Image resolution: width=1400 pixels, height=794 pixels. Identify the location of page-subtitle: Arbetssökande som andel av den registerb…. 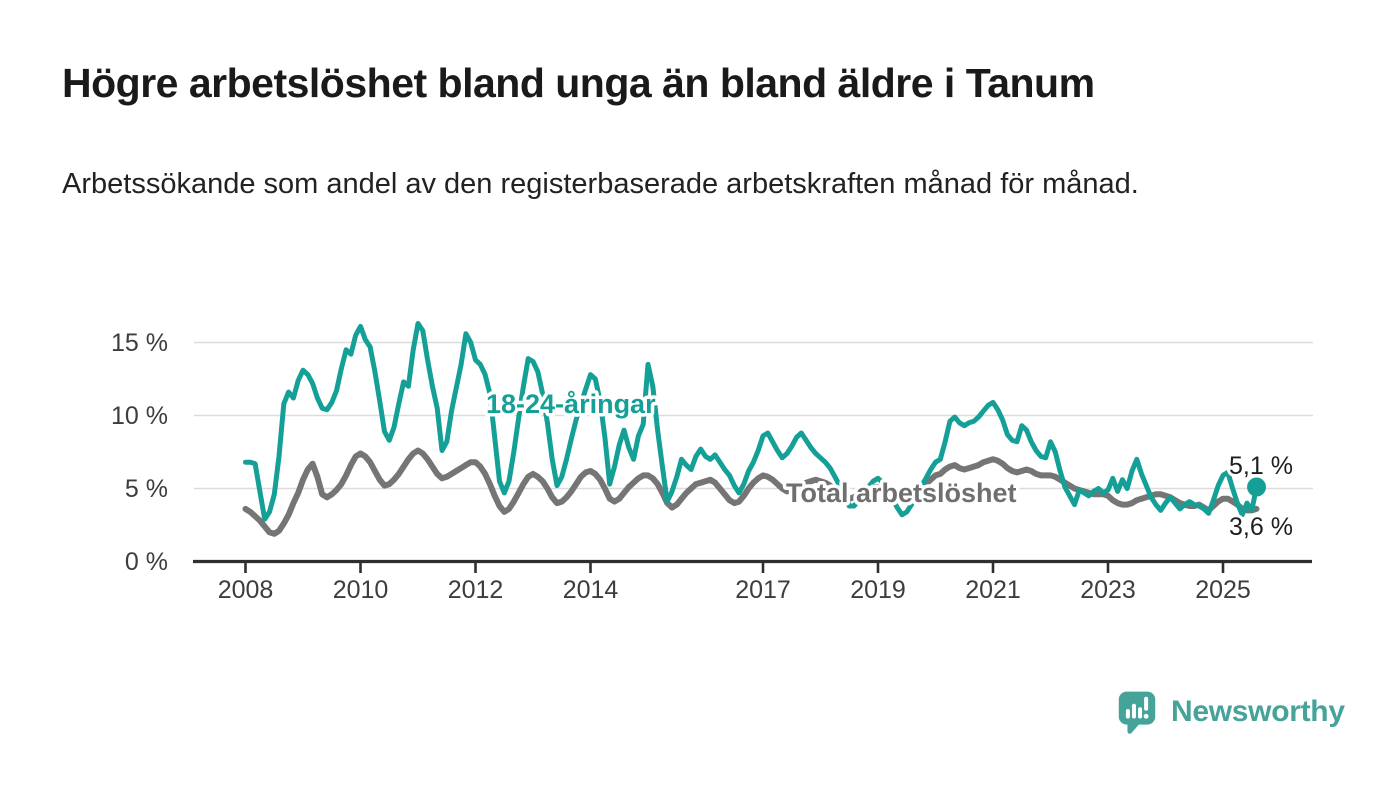
(600, 184).